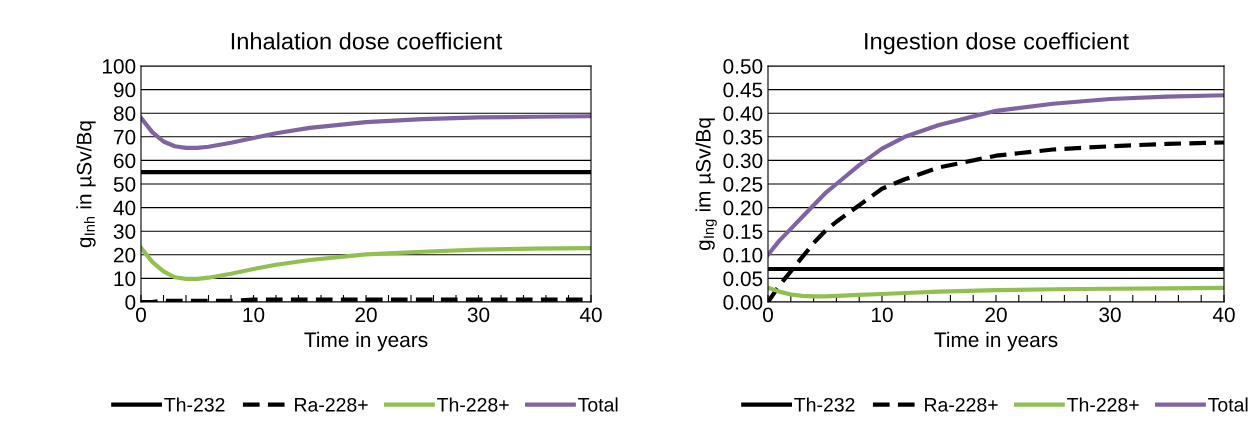 The width and height of the screenshot is (1252, 425). Describe the element at coordinates (124, 90) in the screenshot. I see `y-tick-label: 90` at that location.